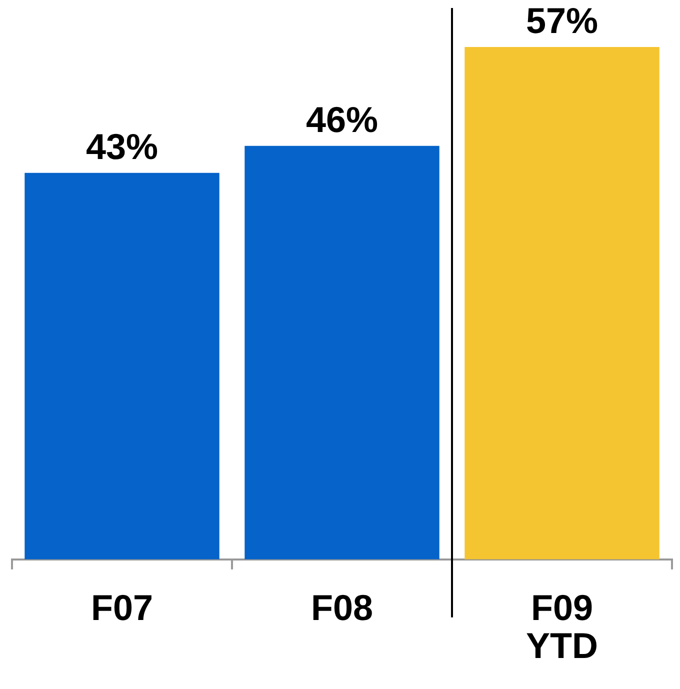 This screenshot has width=680, height=689. What do you see at coordinates (342, 607) in the screenshot?
I see `x-tick-label: F08` at bounding box center [342, 607].